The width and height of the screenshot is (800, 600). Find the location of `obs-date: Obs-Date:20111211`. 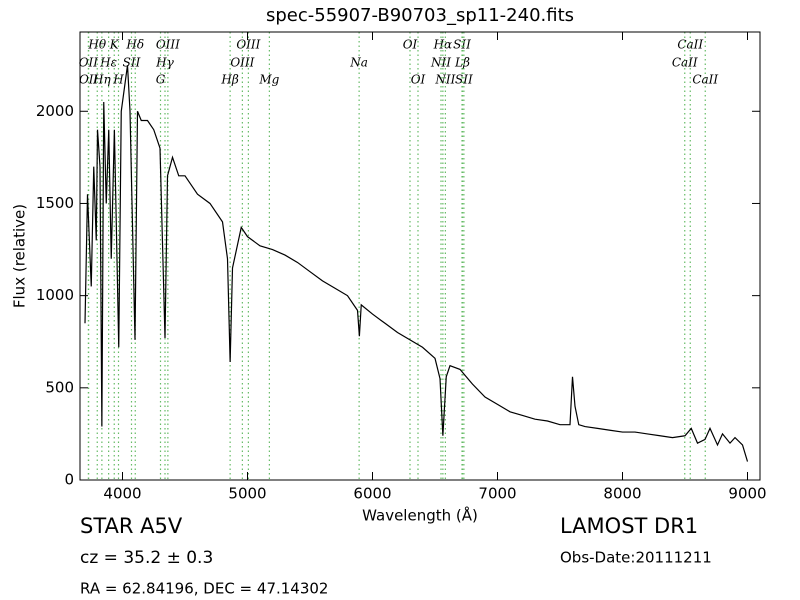

obs-date: Obs-Date:20111211 is located at coordinates (636, 558).